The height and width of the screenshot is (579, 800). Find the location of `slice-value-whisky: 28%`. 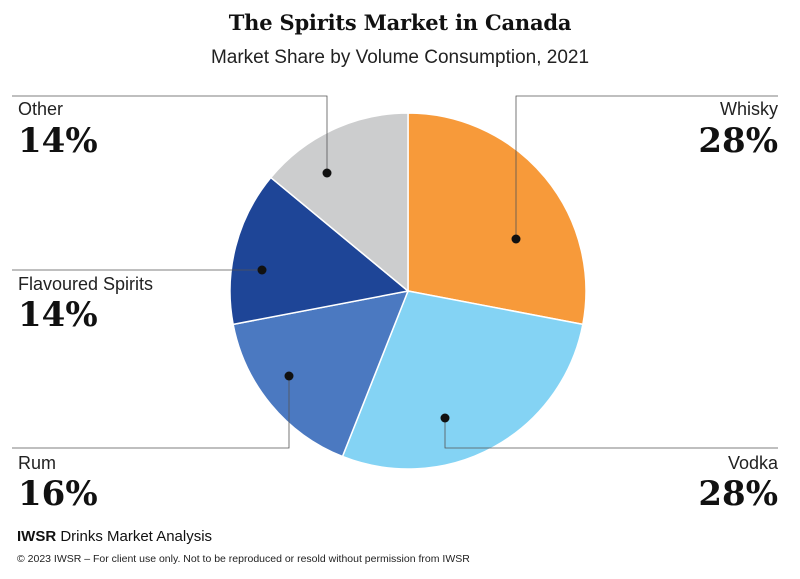

slice-value-whisky: 28% is located at coordinates (738, 141).